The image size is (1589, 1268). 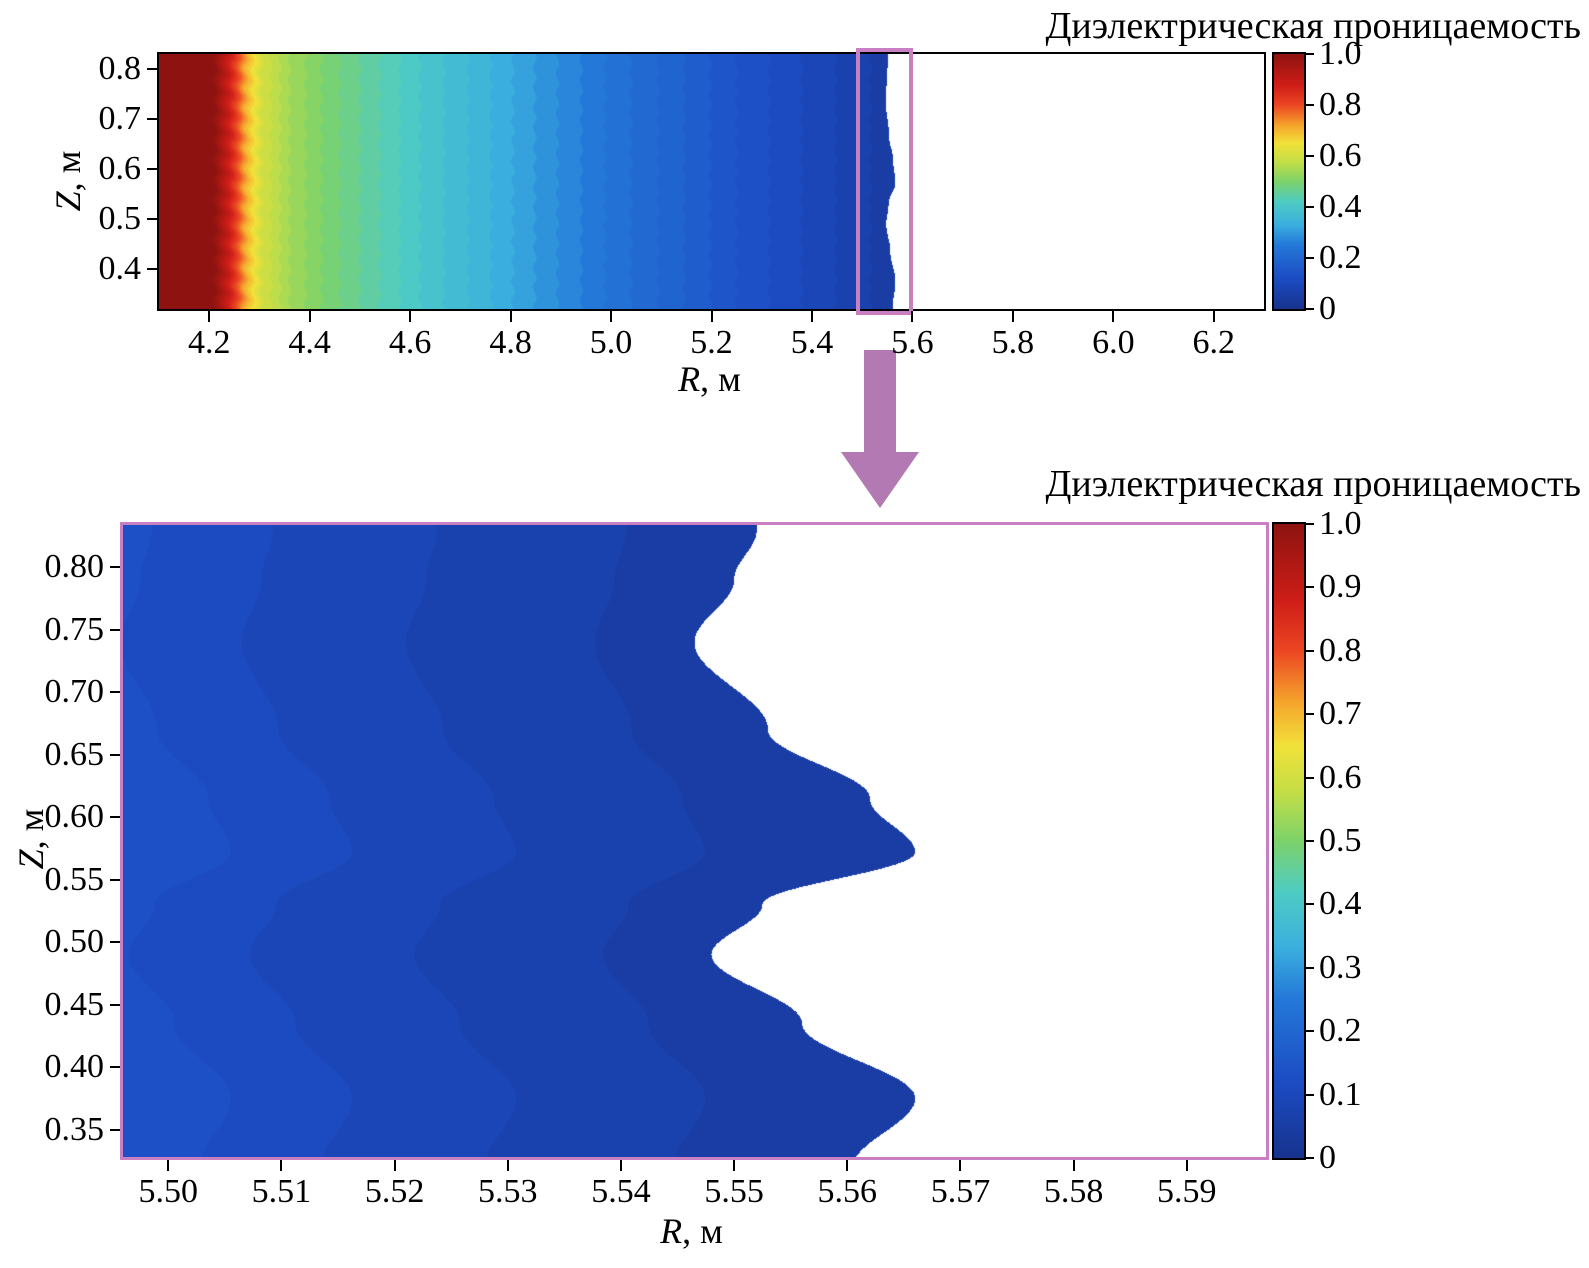 I want to click on y-tick-label-overview: 0.4, so click(x=120, y=268).